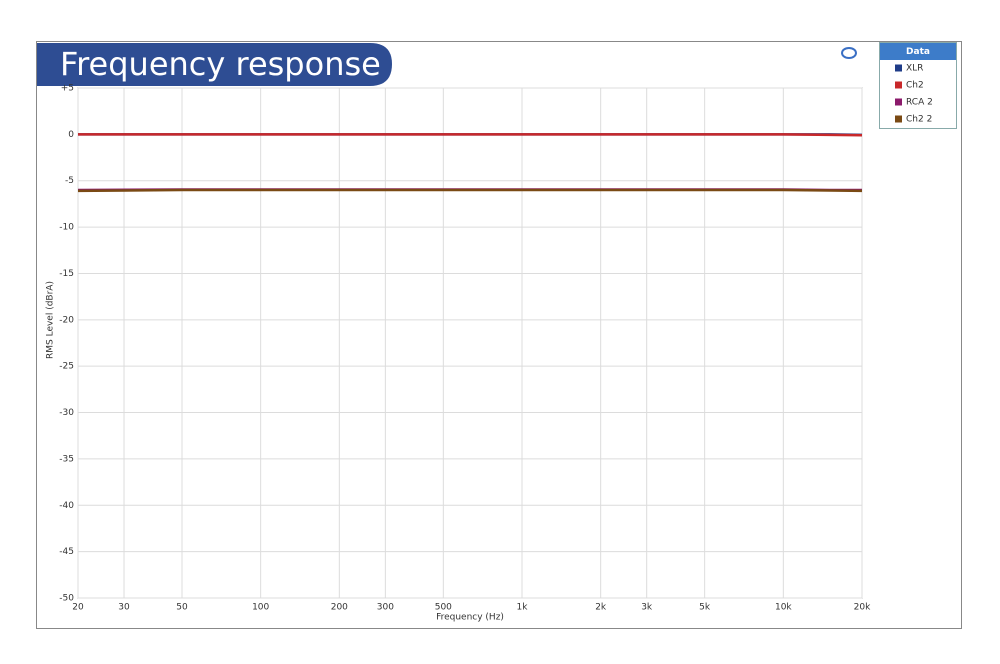  Describe the element at coordinates (919, 120) in the screenshot. I see `legend-label: Ch2 2` at that location.